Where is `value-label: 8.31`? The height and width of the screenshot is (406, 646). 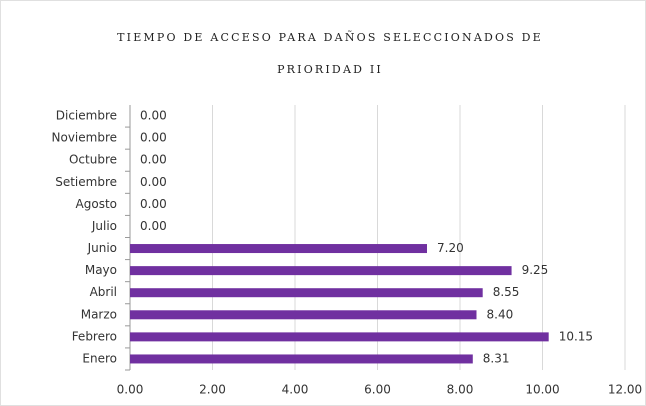
value-label: 8.31 is located at coordinates (496, 358).